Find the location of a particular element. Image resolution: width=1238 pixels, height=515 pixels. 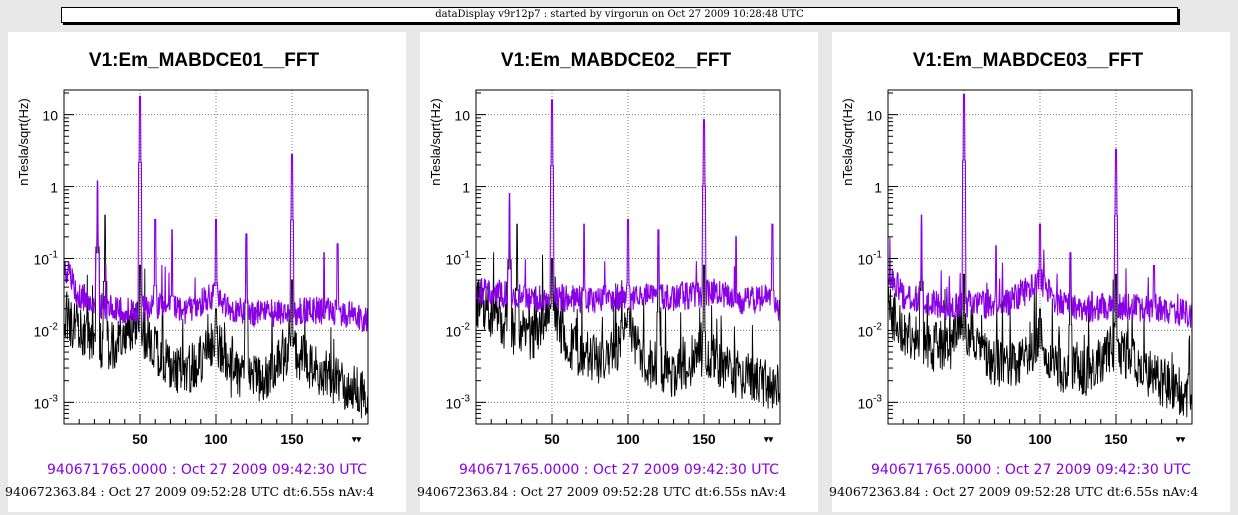

chart-title: V1:Em_MABDCE03__FFT is located at coordinates (1028, 60).